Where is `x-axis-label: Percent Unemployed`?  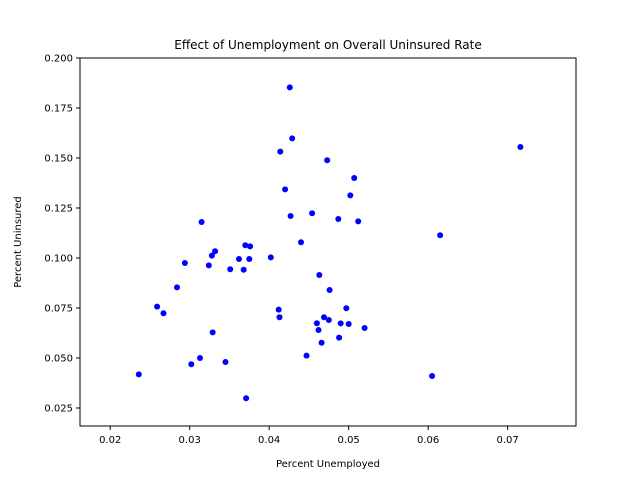 x-axis-label: Percent Unemployed is located at coordinates (328, 464).